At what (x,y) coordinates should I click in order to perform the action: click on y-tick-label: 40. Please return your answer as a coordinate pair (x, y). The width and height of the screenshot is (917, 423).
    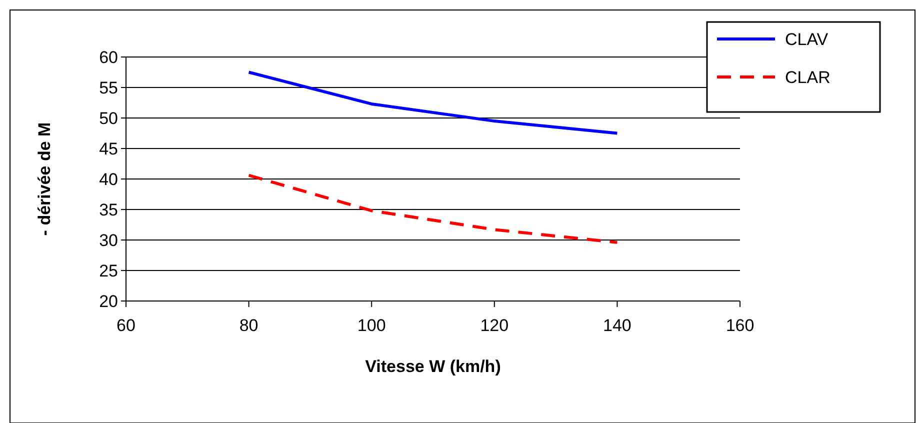
    Looking at the image, I should click on (108, 179).